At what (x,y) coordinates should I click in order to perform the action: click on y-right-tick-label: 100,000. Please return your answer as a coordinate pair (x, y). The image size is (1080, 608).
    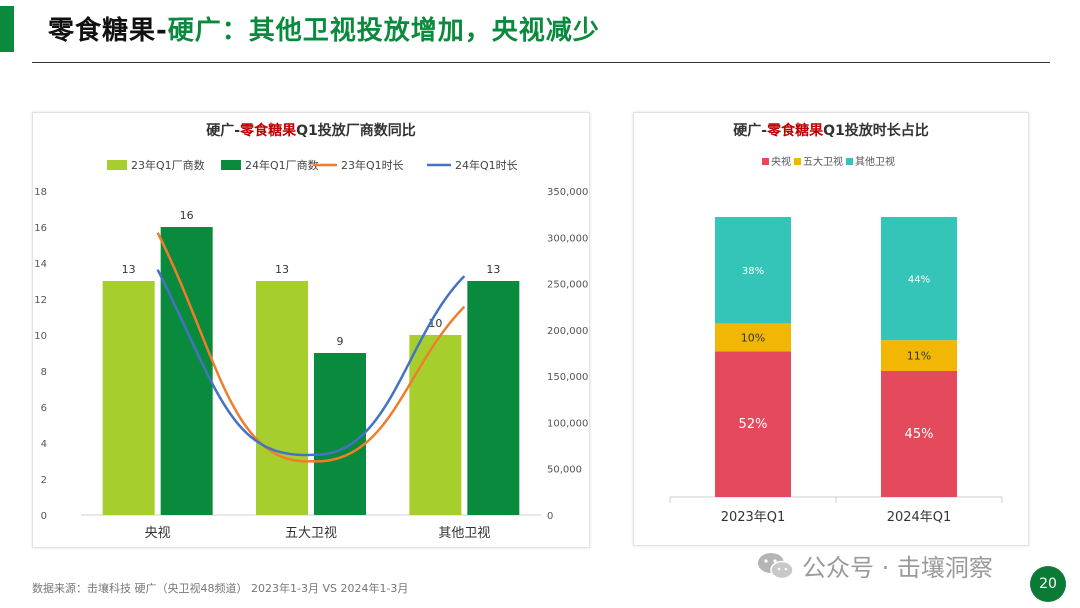
    Looking at the image, I should click on (567, 423).